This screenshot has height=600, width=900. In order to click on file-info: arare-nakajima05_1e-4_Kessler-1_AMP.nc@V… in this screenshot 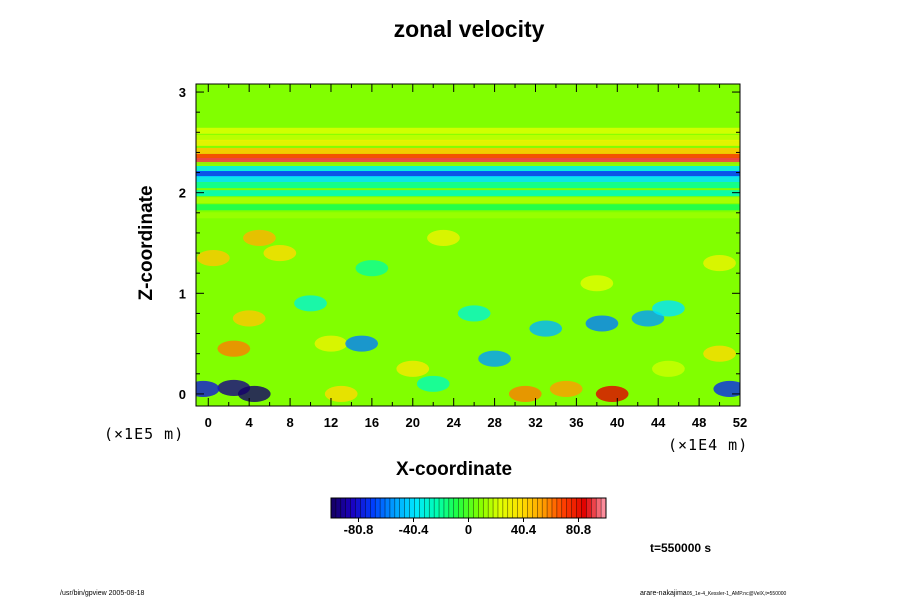, I will do `click(713, 593)`.